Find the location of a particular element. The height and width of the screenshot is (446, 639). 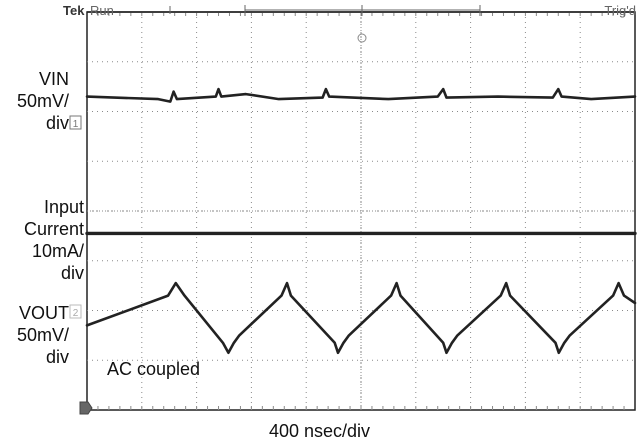

iin-label-line: div is located at coordinates (72, 273).